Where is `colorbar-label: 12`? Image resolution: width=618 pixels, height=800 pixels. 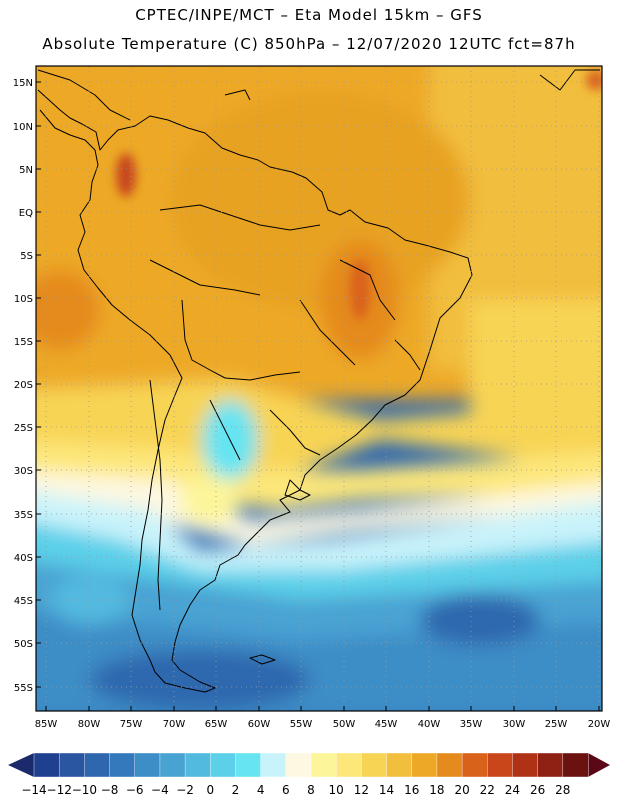 colorbar-label: 12 is located at coordinates (361, 790).